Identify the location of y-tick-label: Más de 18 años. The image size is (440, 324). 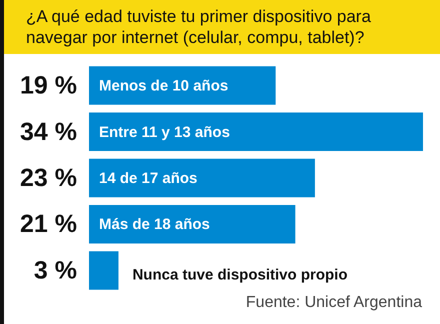
(154, 225).